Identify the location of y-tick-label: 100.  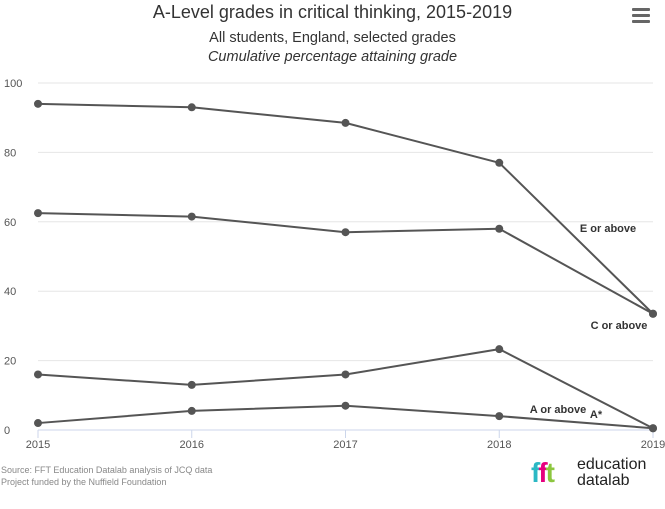
(13, 84).